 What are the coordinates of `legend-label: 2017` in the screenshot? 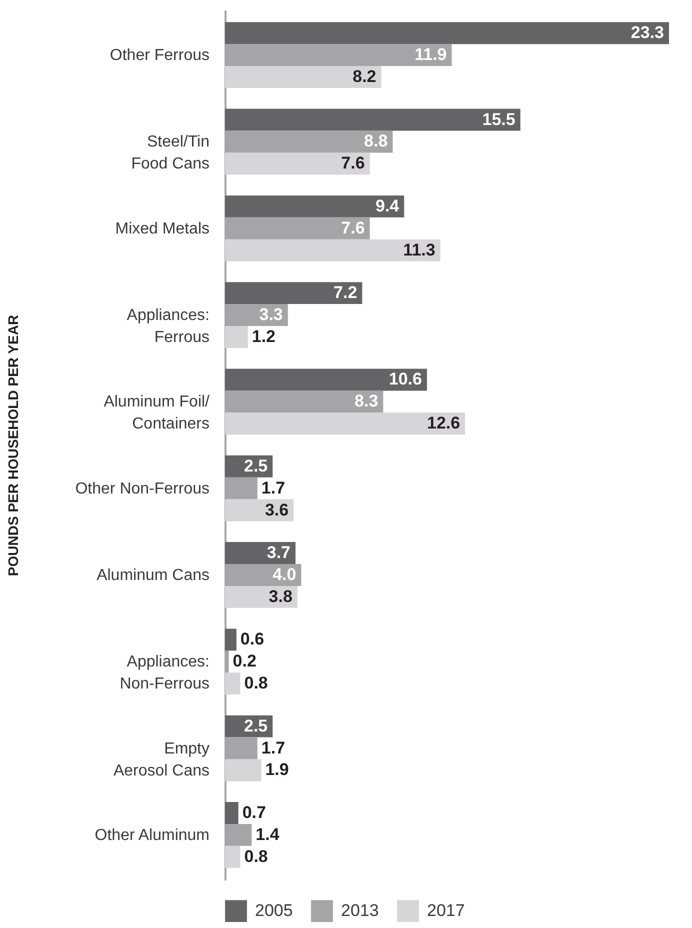 It's located at (446, 910).